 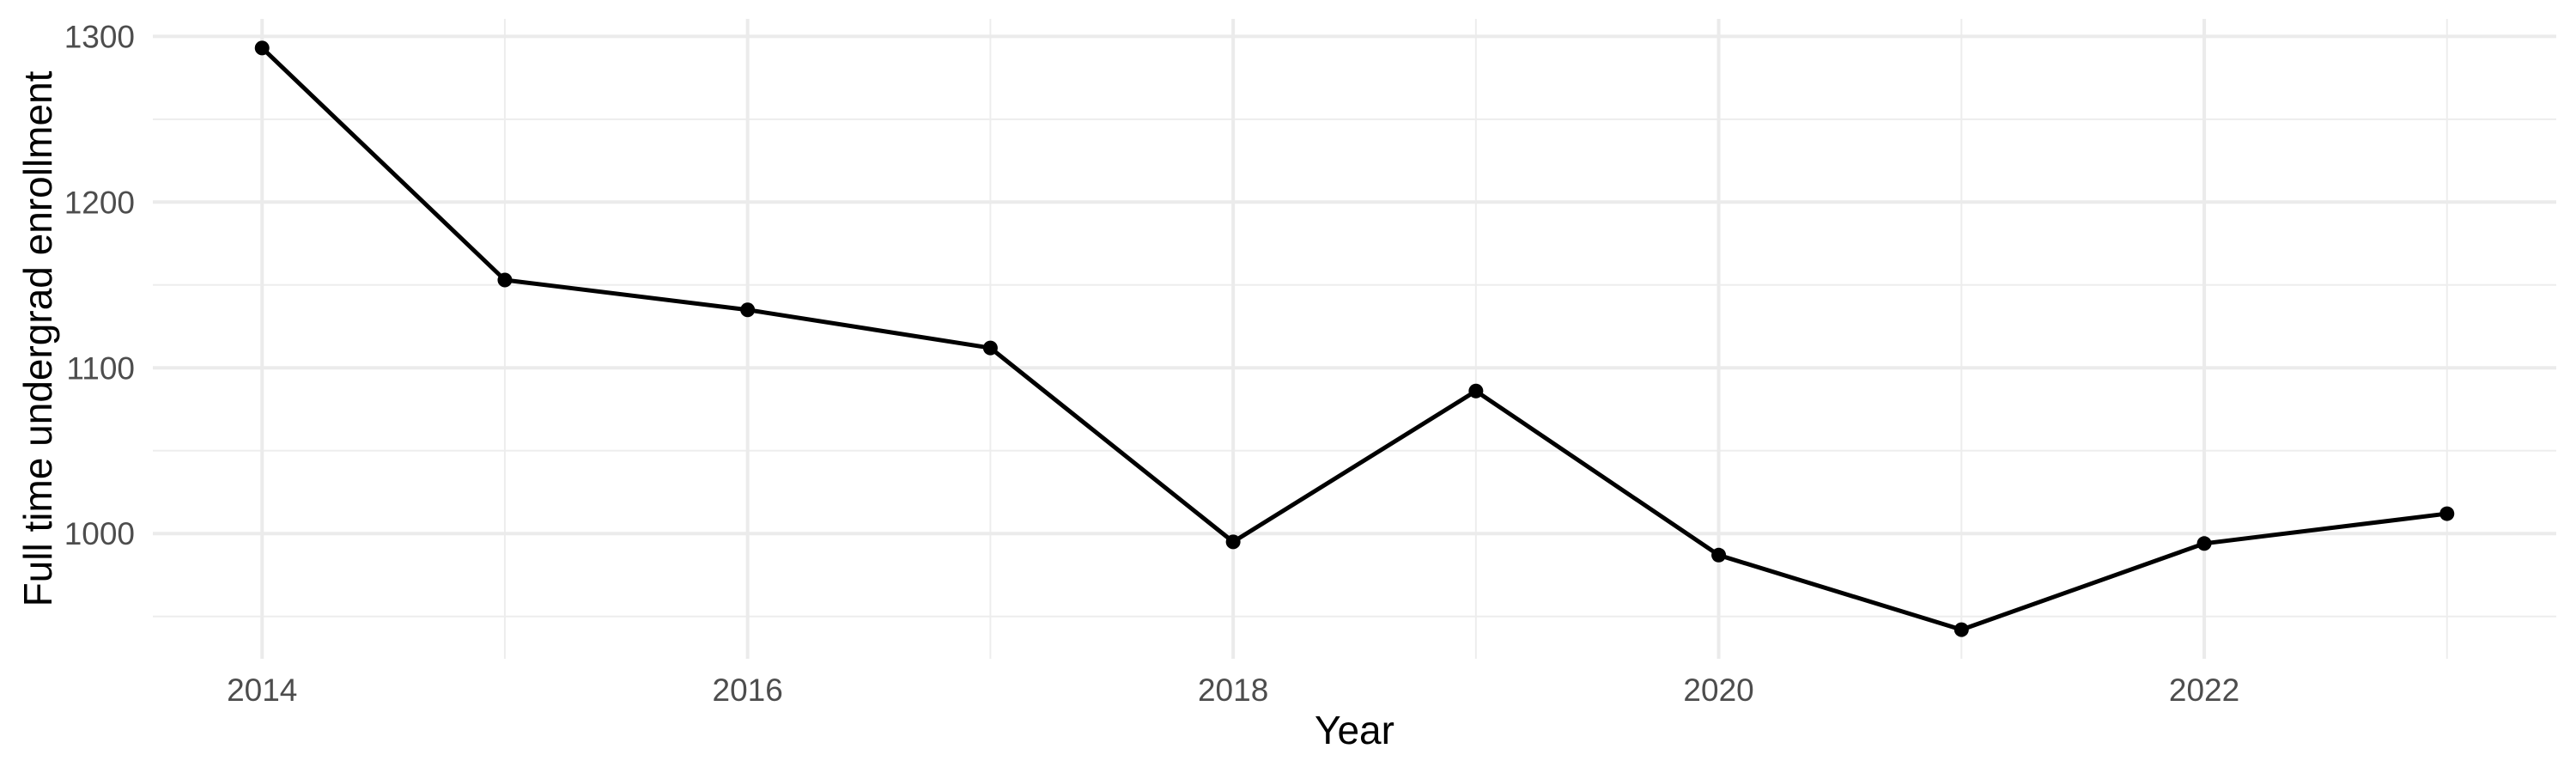 What do you see at coordinates (262, 48) in the screenshot?
I see `data-point-2014` at bounding box center [262, 48].